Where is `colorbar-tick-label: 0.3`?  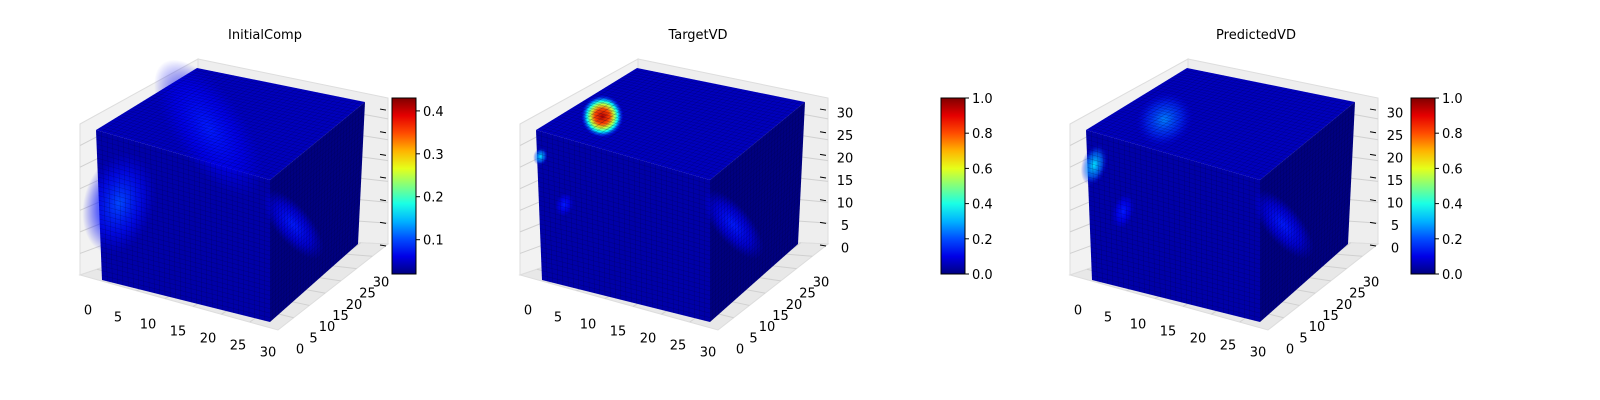 colorbar-tick-label: 0.3 is located at coordinates (433, 155).